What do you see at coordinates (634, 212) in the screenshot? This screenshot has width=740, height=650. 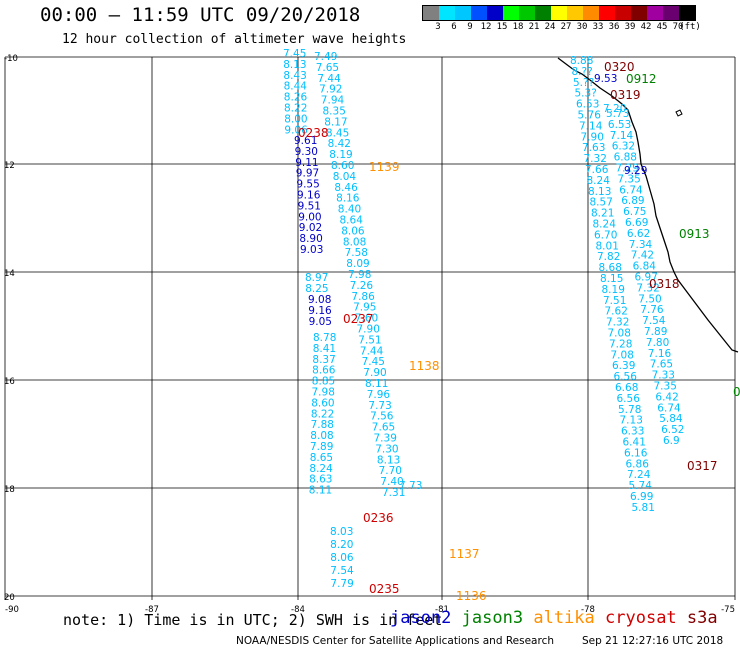 I see `wave-height-value: 6.75` at bounding box center [634, 212].